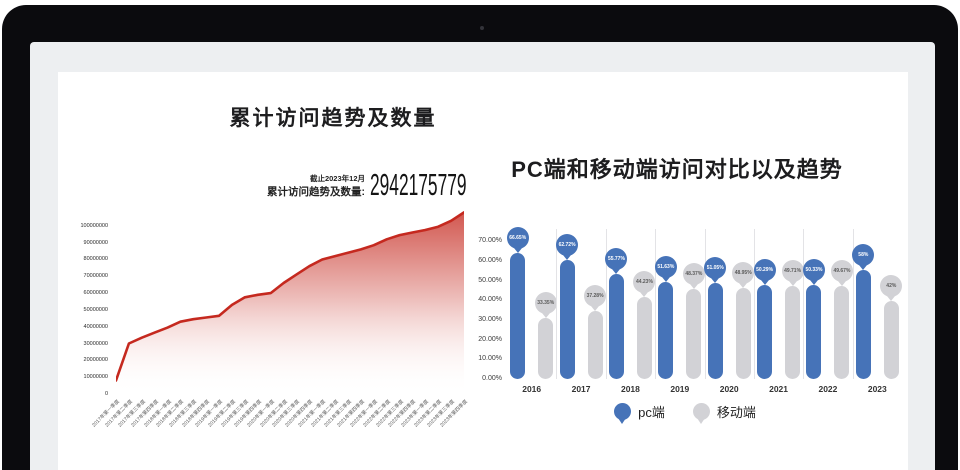 Image resolution: width=960 pixels, height=470 pixels. Describe the element at coordinates (95, 293) in the screenshot. I see `y-axis-tick-label: 60000000` at that location.